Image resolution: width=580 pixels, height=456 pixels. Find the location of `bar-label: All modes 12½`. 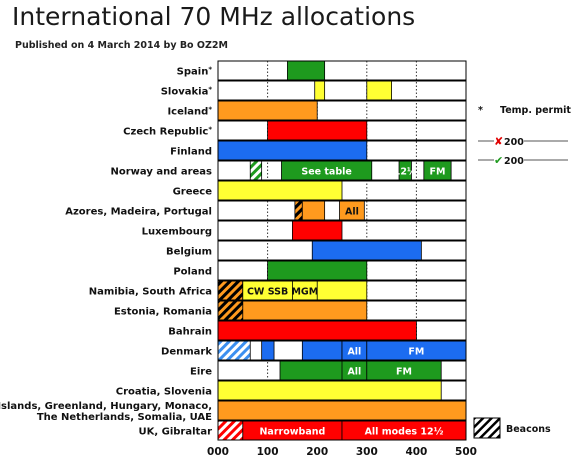

bar-label: All modes 12½ is located at coordinates (404, 432).